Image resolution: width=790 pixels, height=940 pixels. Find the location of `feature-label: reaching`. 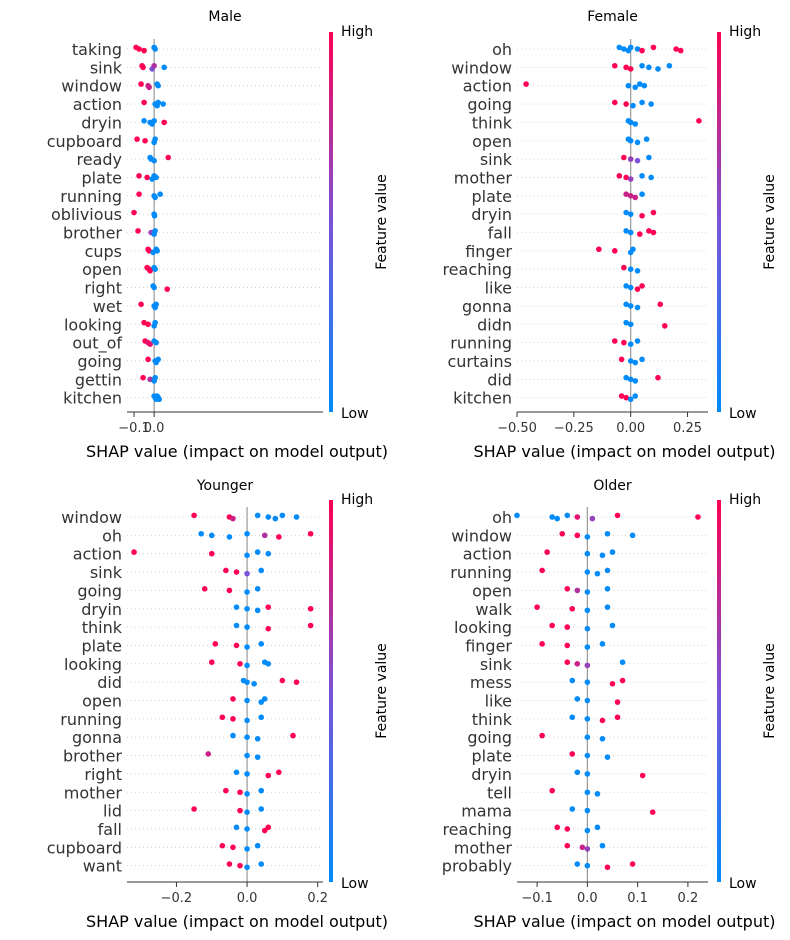

feature-label: reaching is located at coordinates (477, 829).